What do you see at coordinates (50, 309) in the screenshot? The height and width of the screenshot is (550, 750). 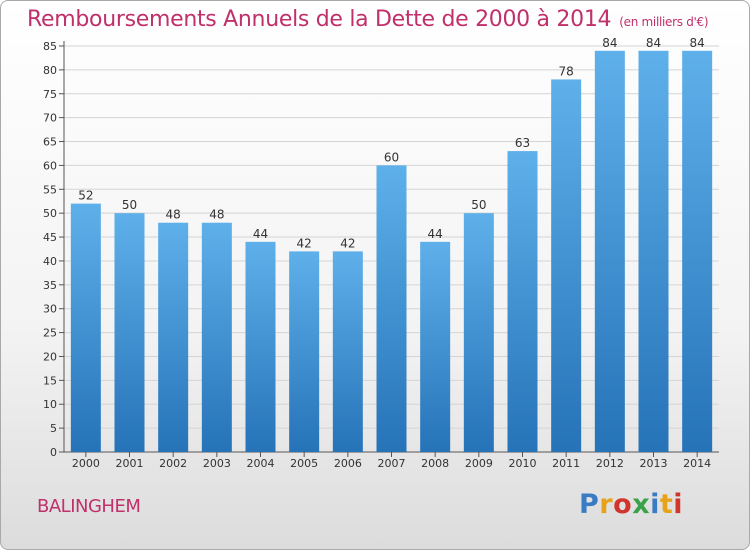 I see `y-tick-label: 30` at bounding box center [50, 309].